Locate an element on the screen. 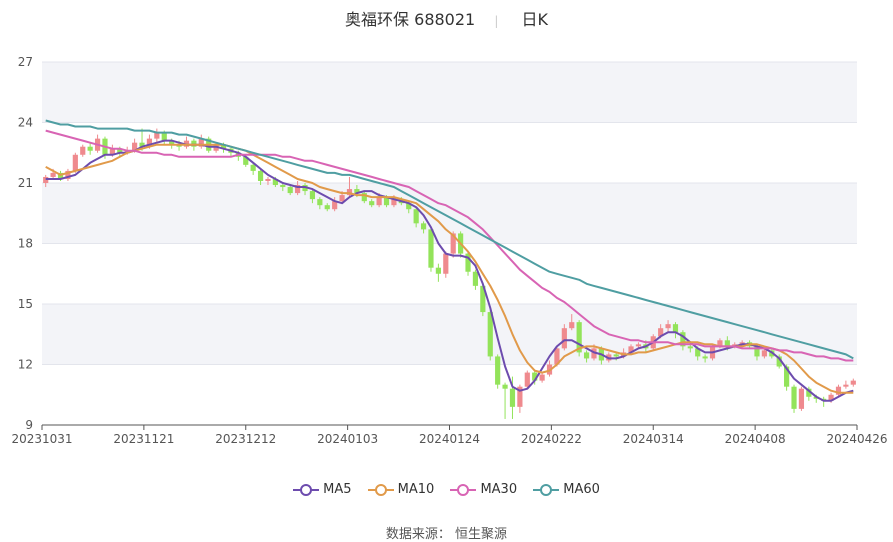 This screenshot has width=893, height=542. legend-marker-ma5 is located at coordinates (306, 489).